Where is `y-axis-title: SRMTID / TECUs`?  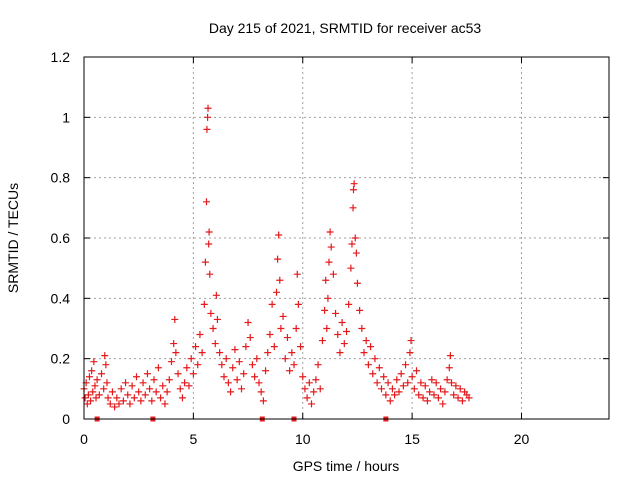
y-axis-title: SRMTID / TECUs is located at coordinates (13, 238).